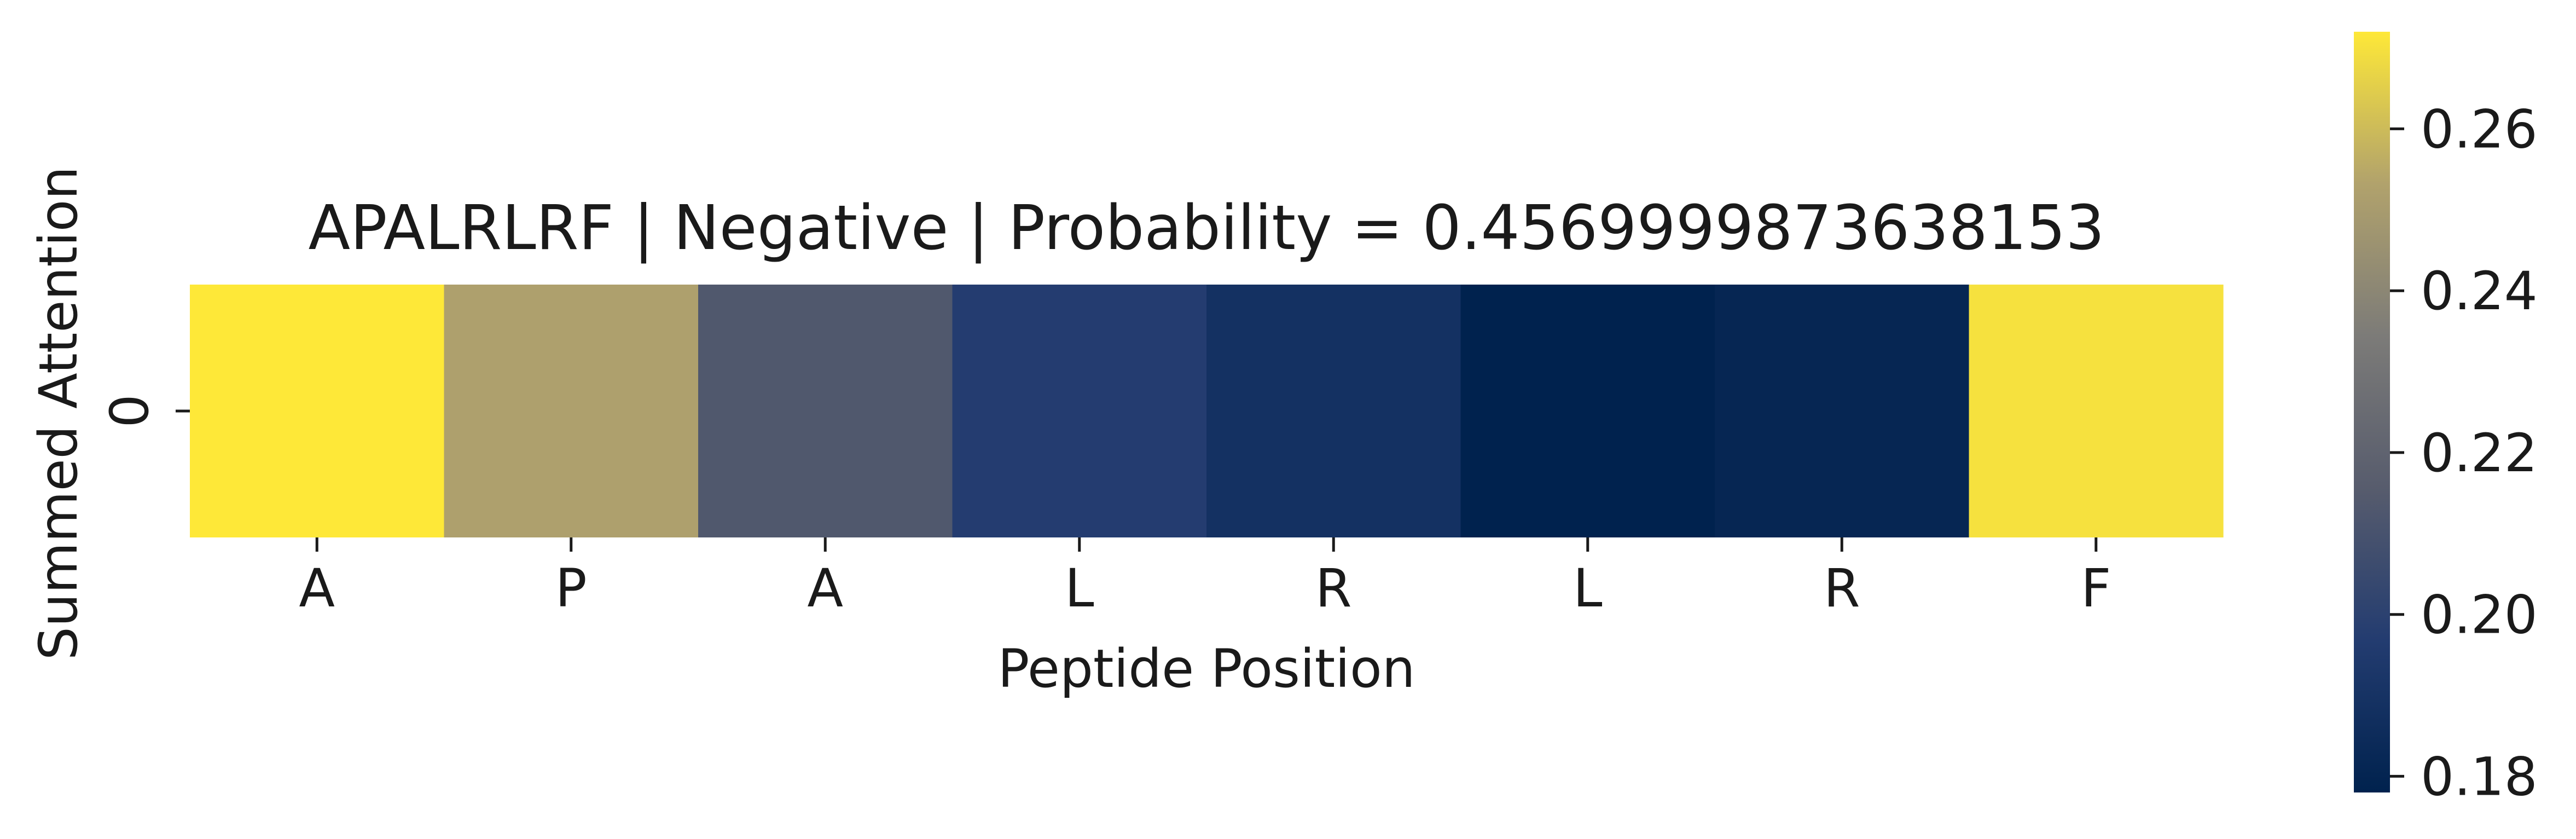 This screenshot has height=839, width=2576. I want to click on colorbar-tick-label: 0.24, so click(2479, 291).